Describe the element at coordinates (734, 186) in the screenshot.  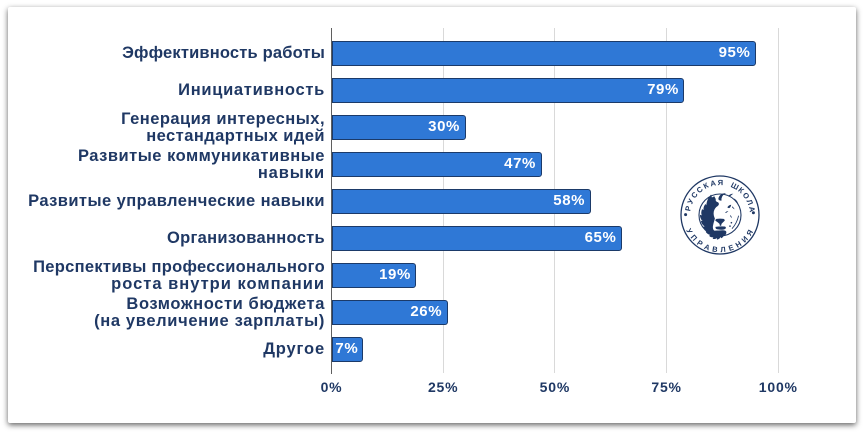
I see `svg-text: Ш` at that location.